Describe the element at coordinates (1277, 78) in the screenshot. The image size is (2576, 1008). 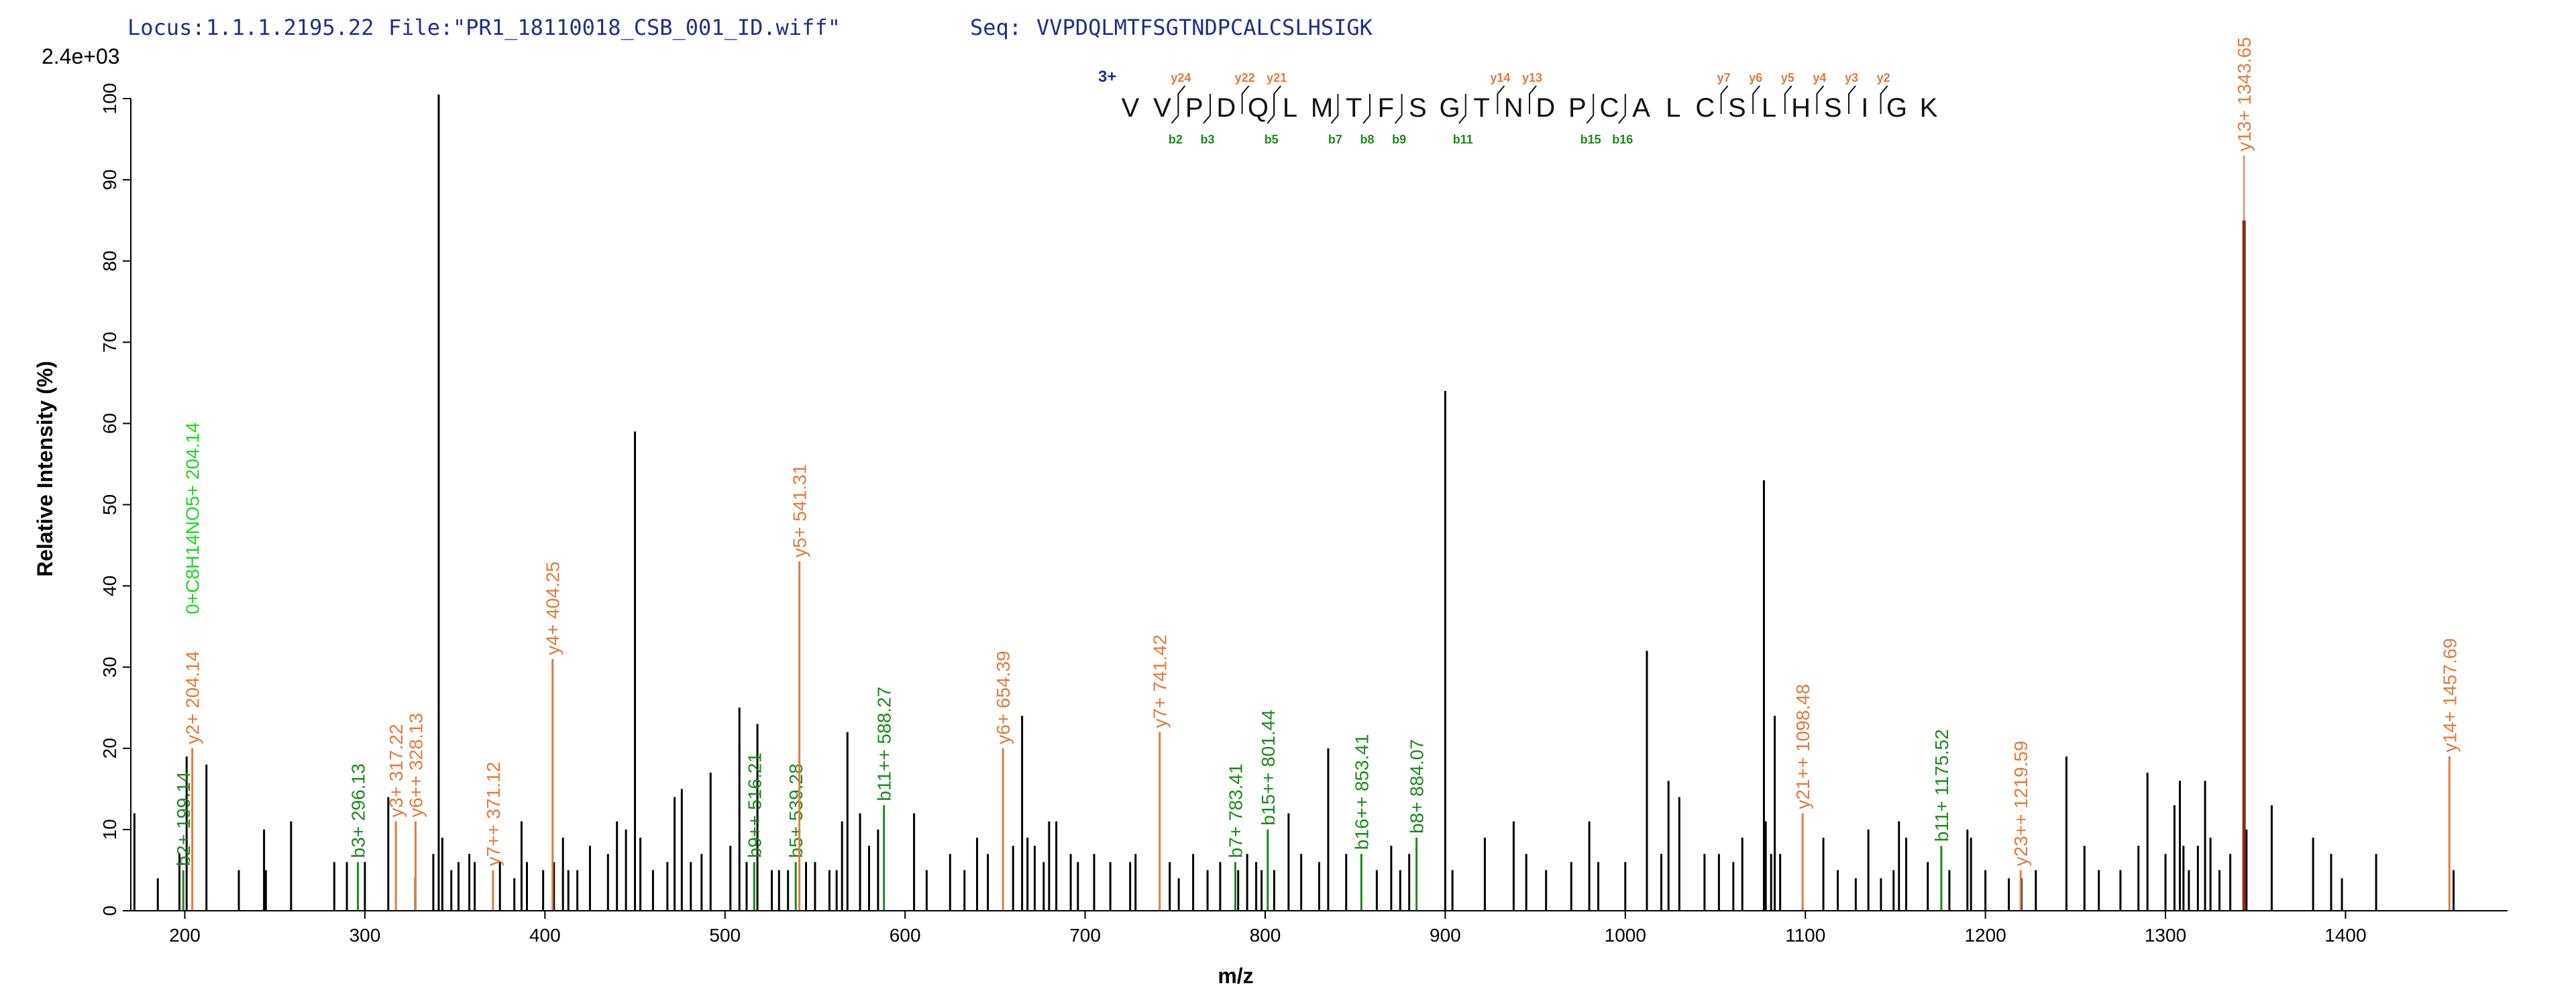
I see `y-ion-marker: y21` at that location.